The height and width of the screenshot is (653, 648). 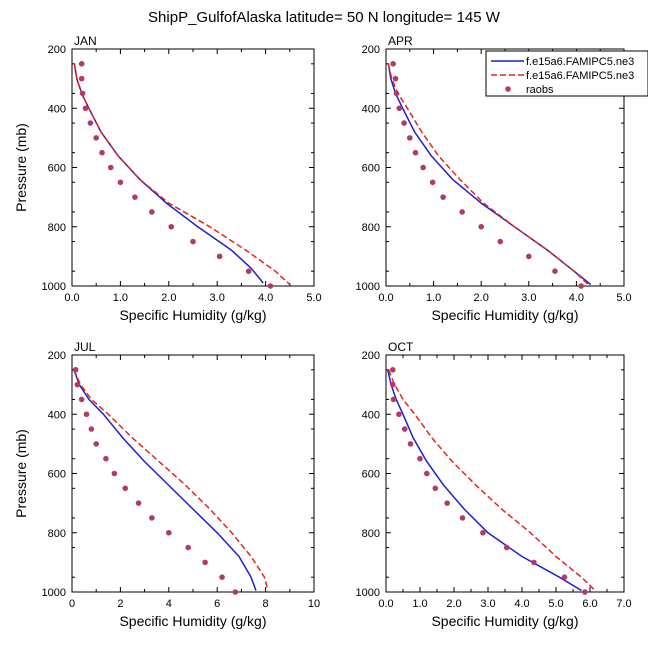 I want to click on x-tick-label: 7.0, so click(x=623, y=604).